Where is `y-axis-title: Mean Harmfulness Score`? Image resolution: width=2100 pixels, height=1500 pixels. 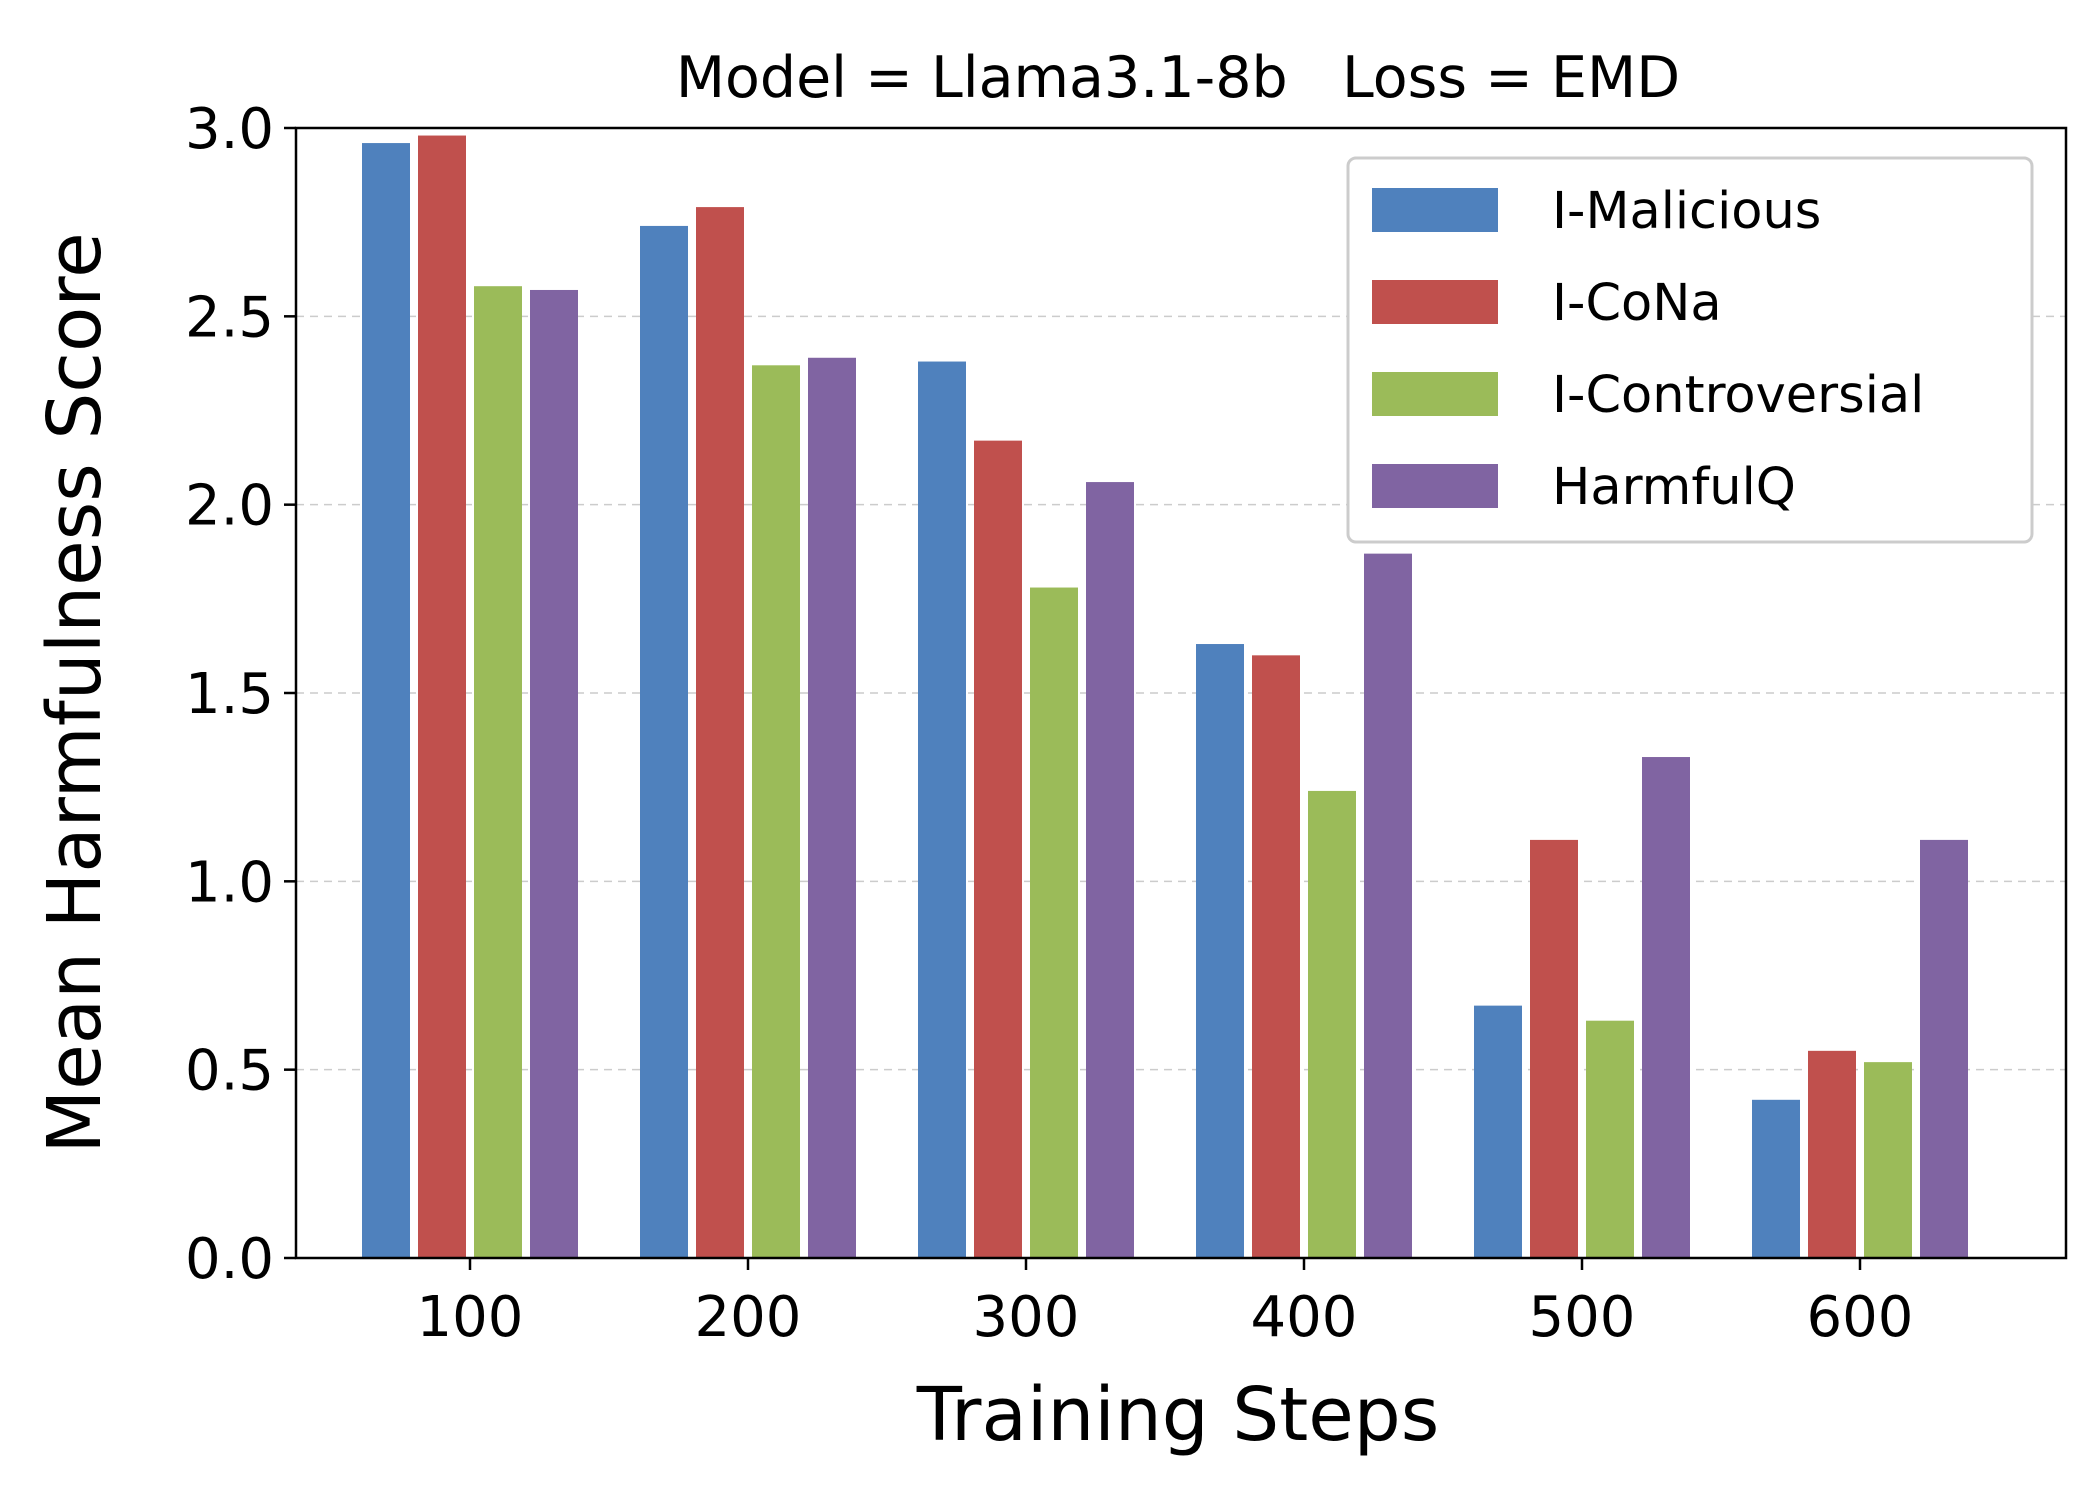 y-axis-title: Mean Harmfulness Score is located at coordinates (75, 692).